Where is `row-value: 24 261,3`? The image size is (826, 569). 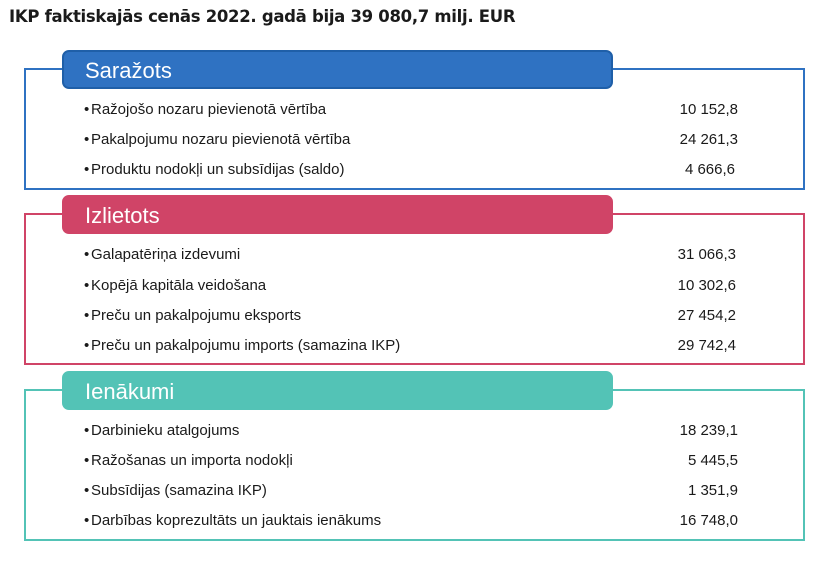
row-value: 24 261,3 is located at coordinates (708, 139).